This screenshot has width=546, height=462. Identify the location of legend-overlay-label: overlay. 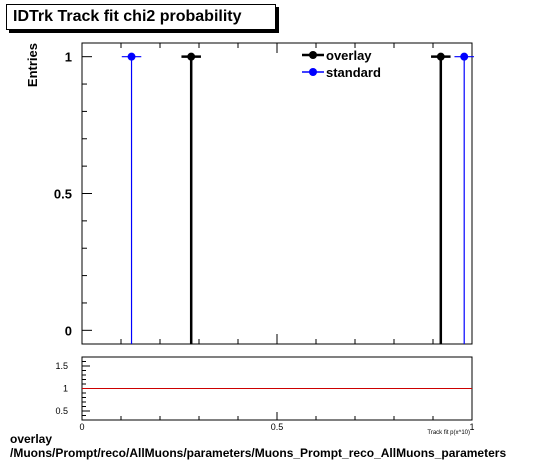
(349, 55).